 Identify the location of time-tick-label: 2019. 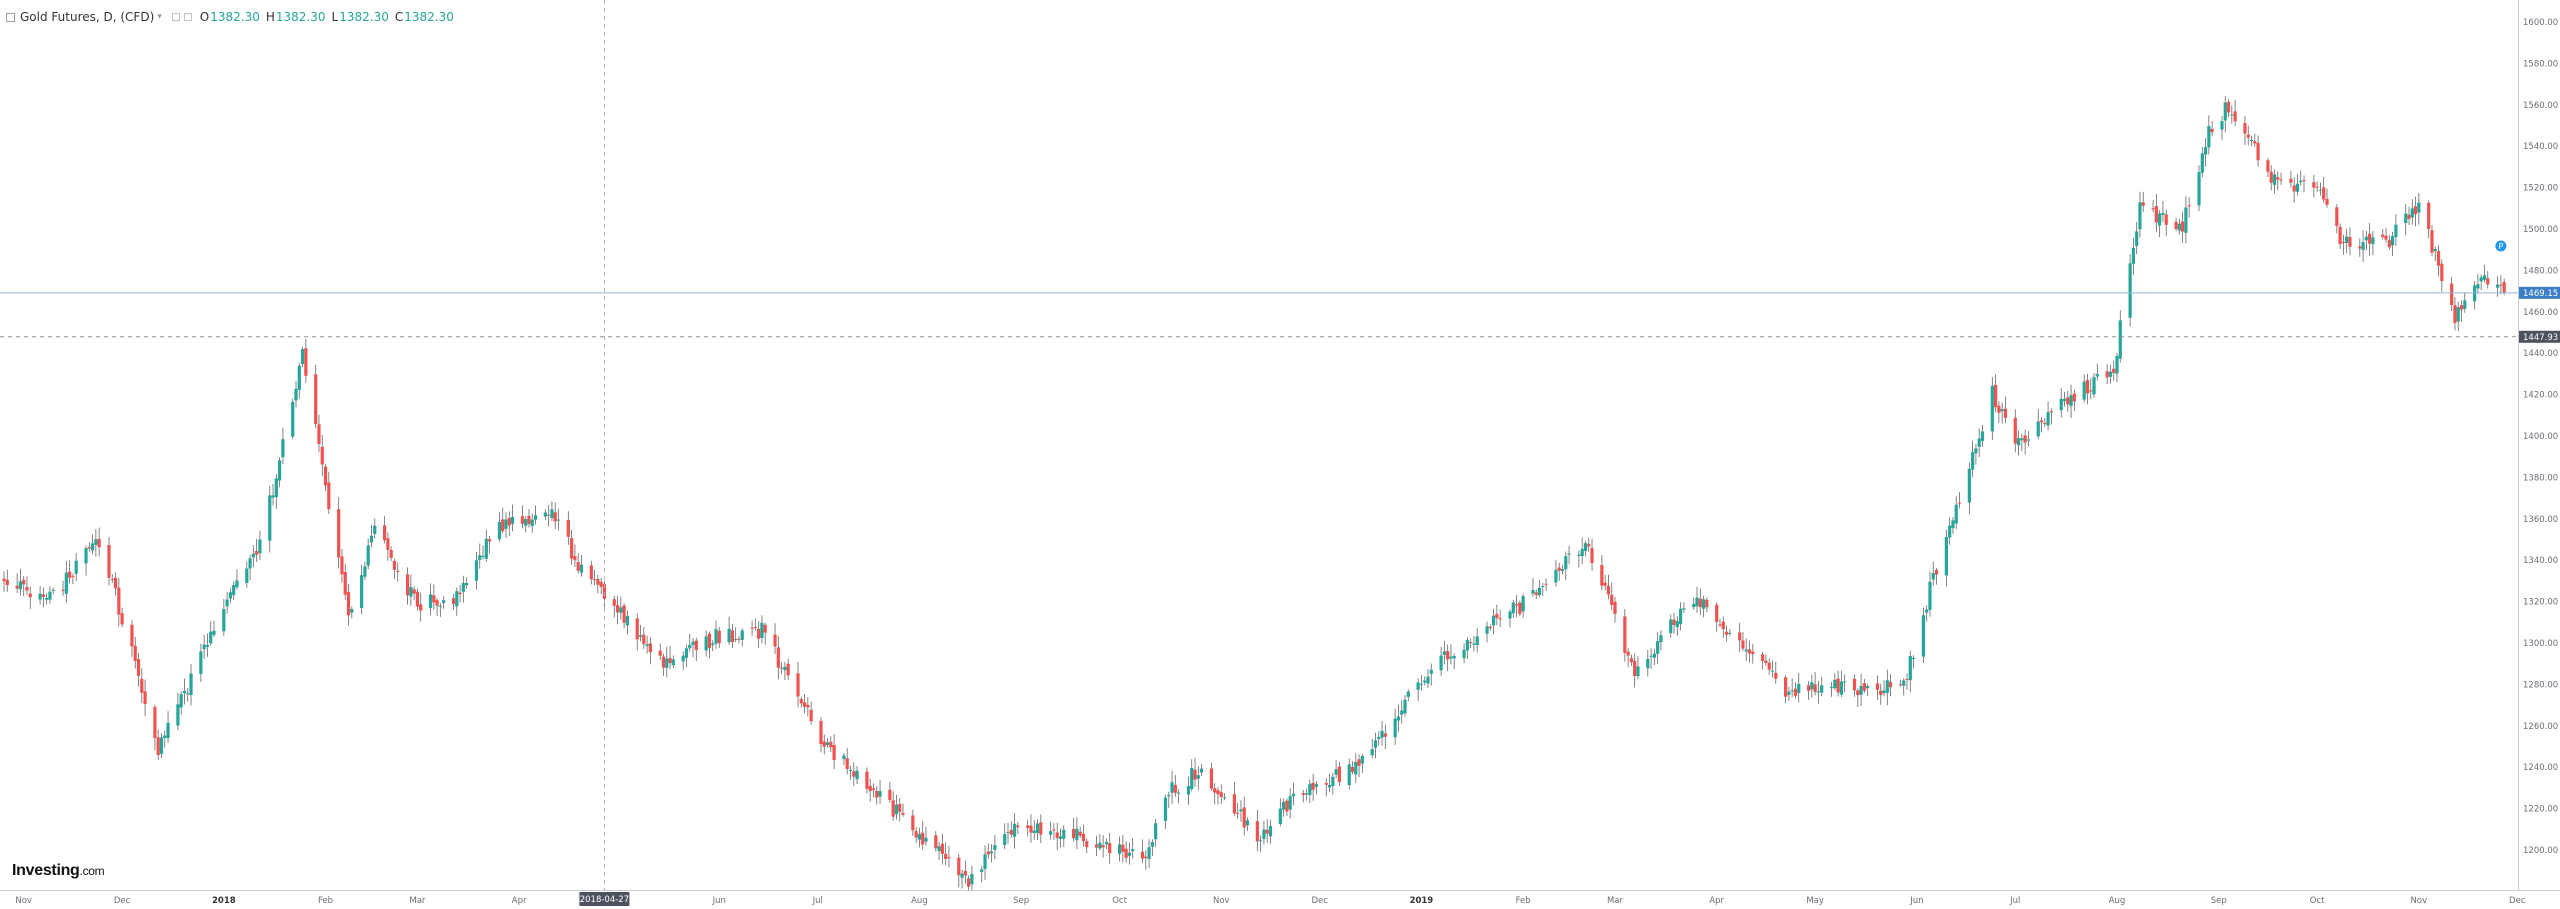
(1422, 901).